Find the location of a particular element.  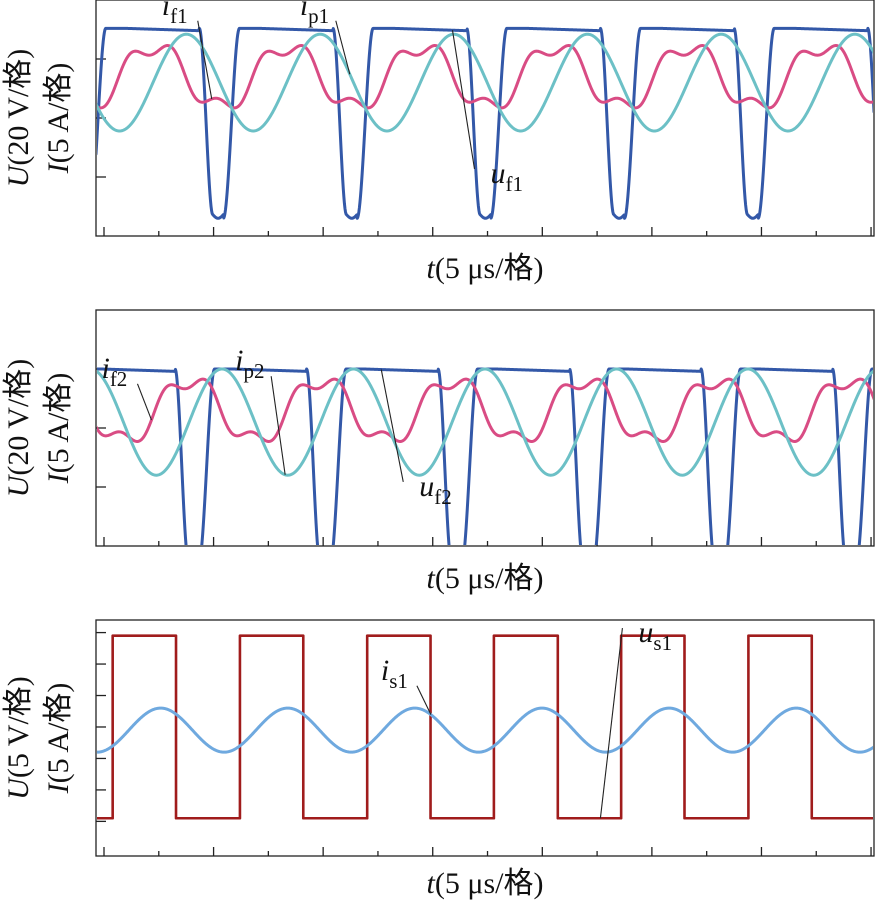

trace-i-p2 is located at coordinates (485, 422).